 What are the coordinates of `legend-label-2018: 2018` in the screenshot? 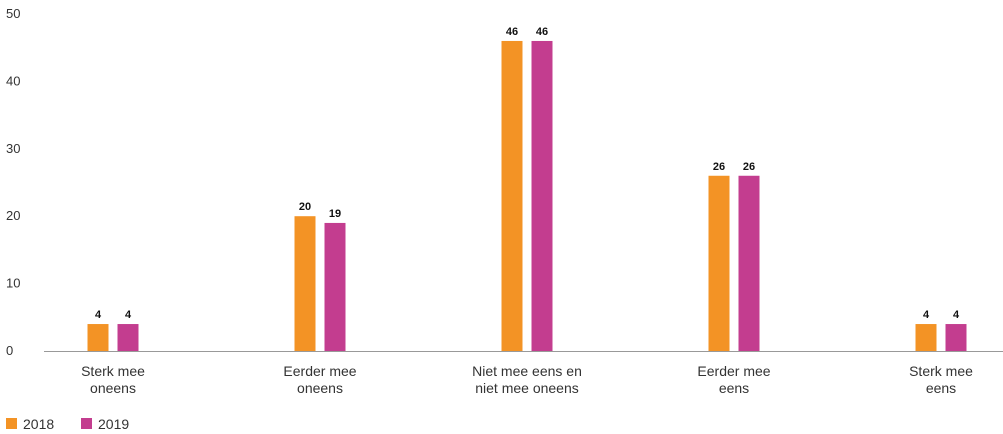 It's located at (38, 424).